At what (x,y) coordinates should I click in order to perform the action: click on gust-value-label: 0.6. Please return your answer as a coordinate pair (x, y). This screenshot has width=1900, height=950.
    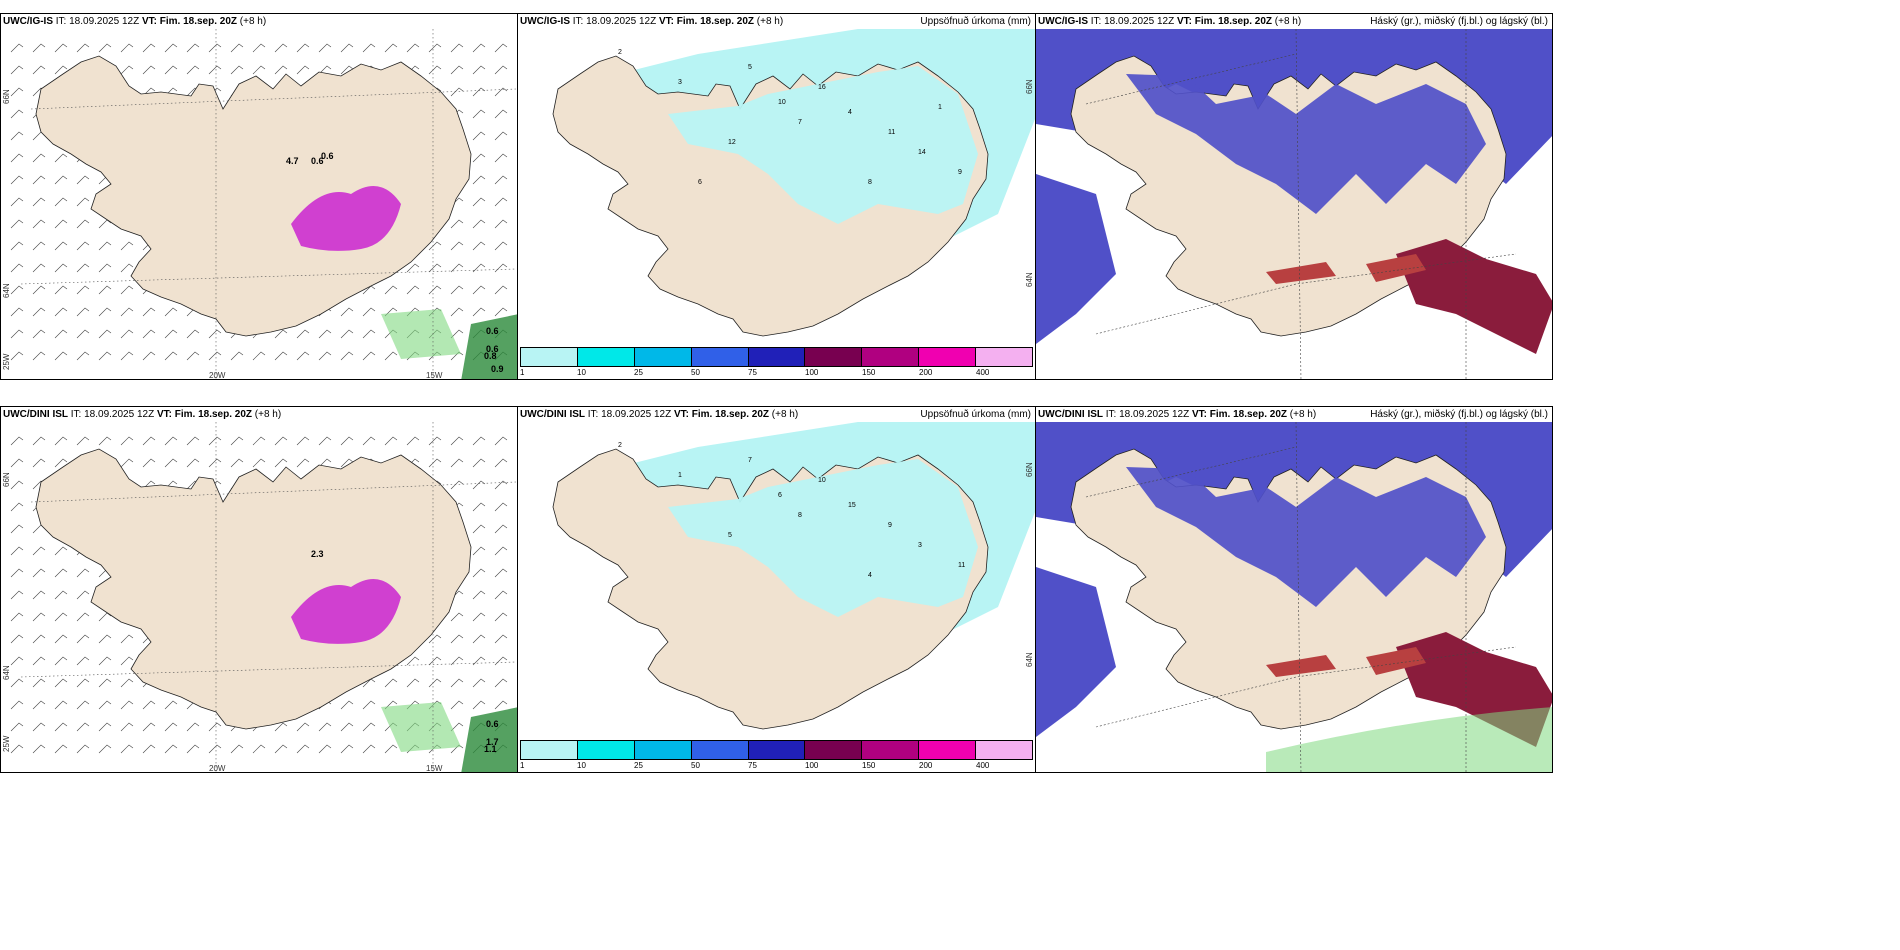
    Looking at the image, I should click on (492, 331).